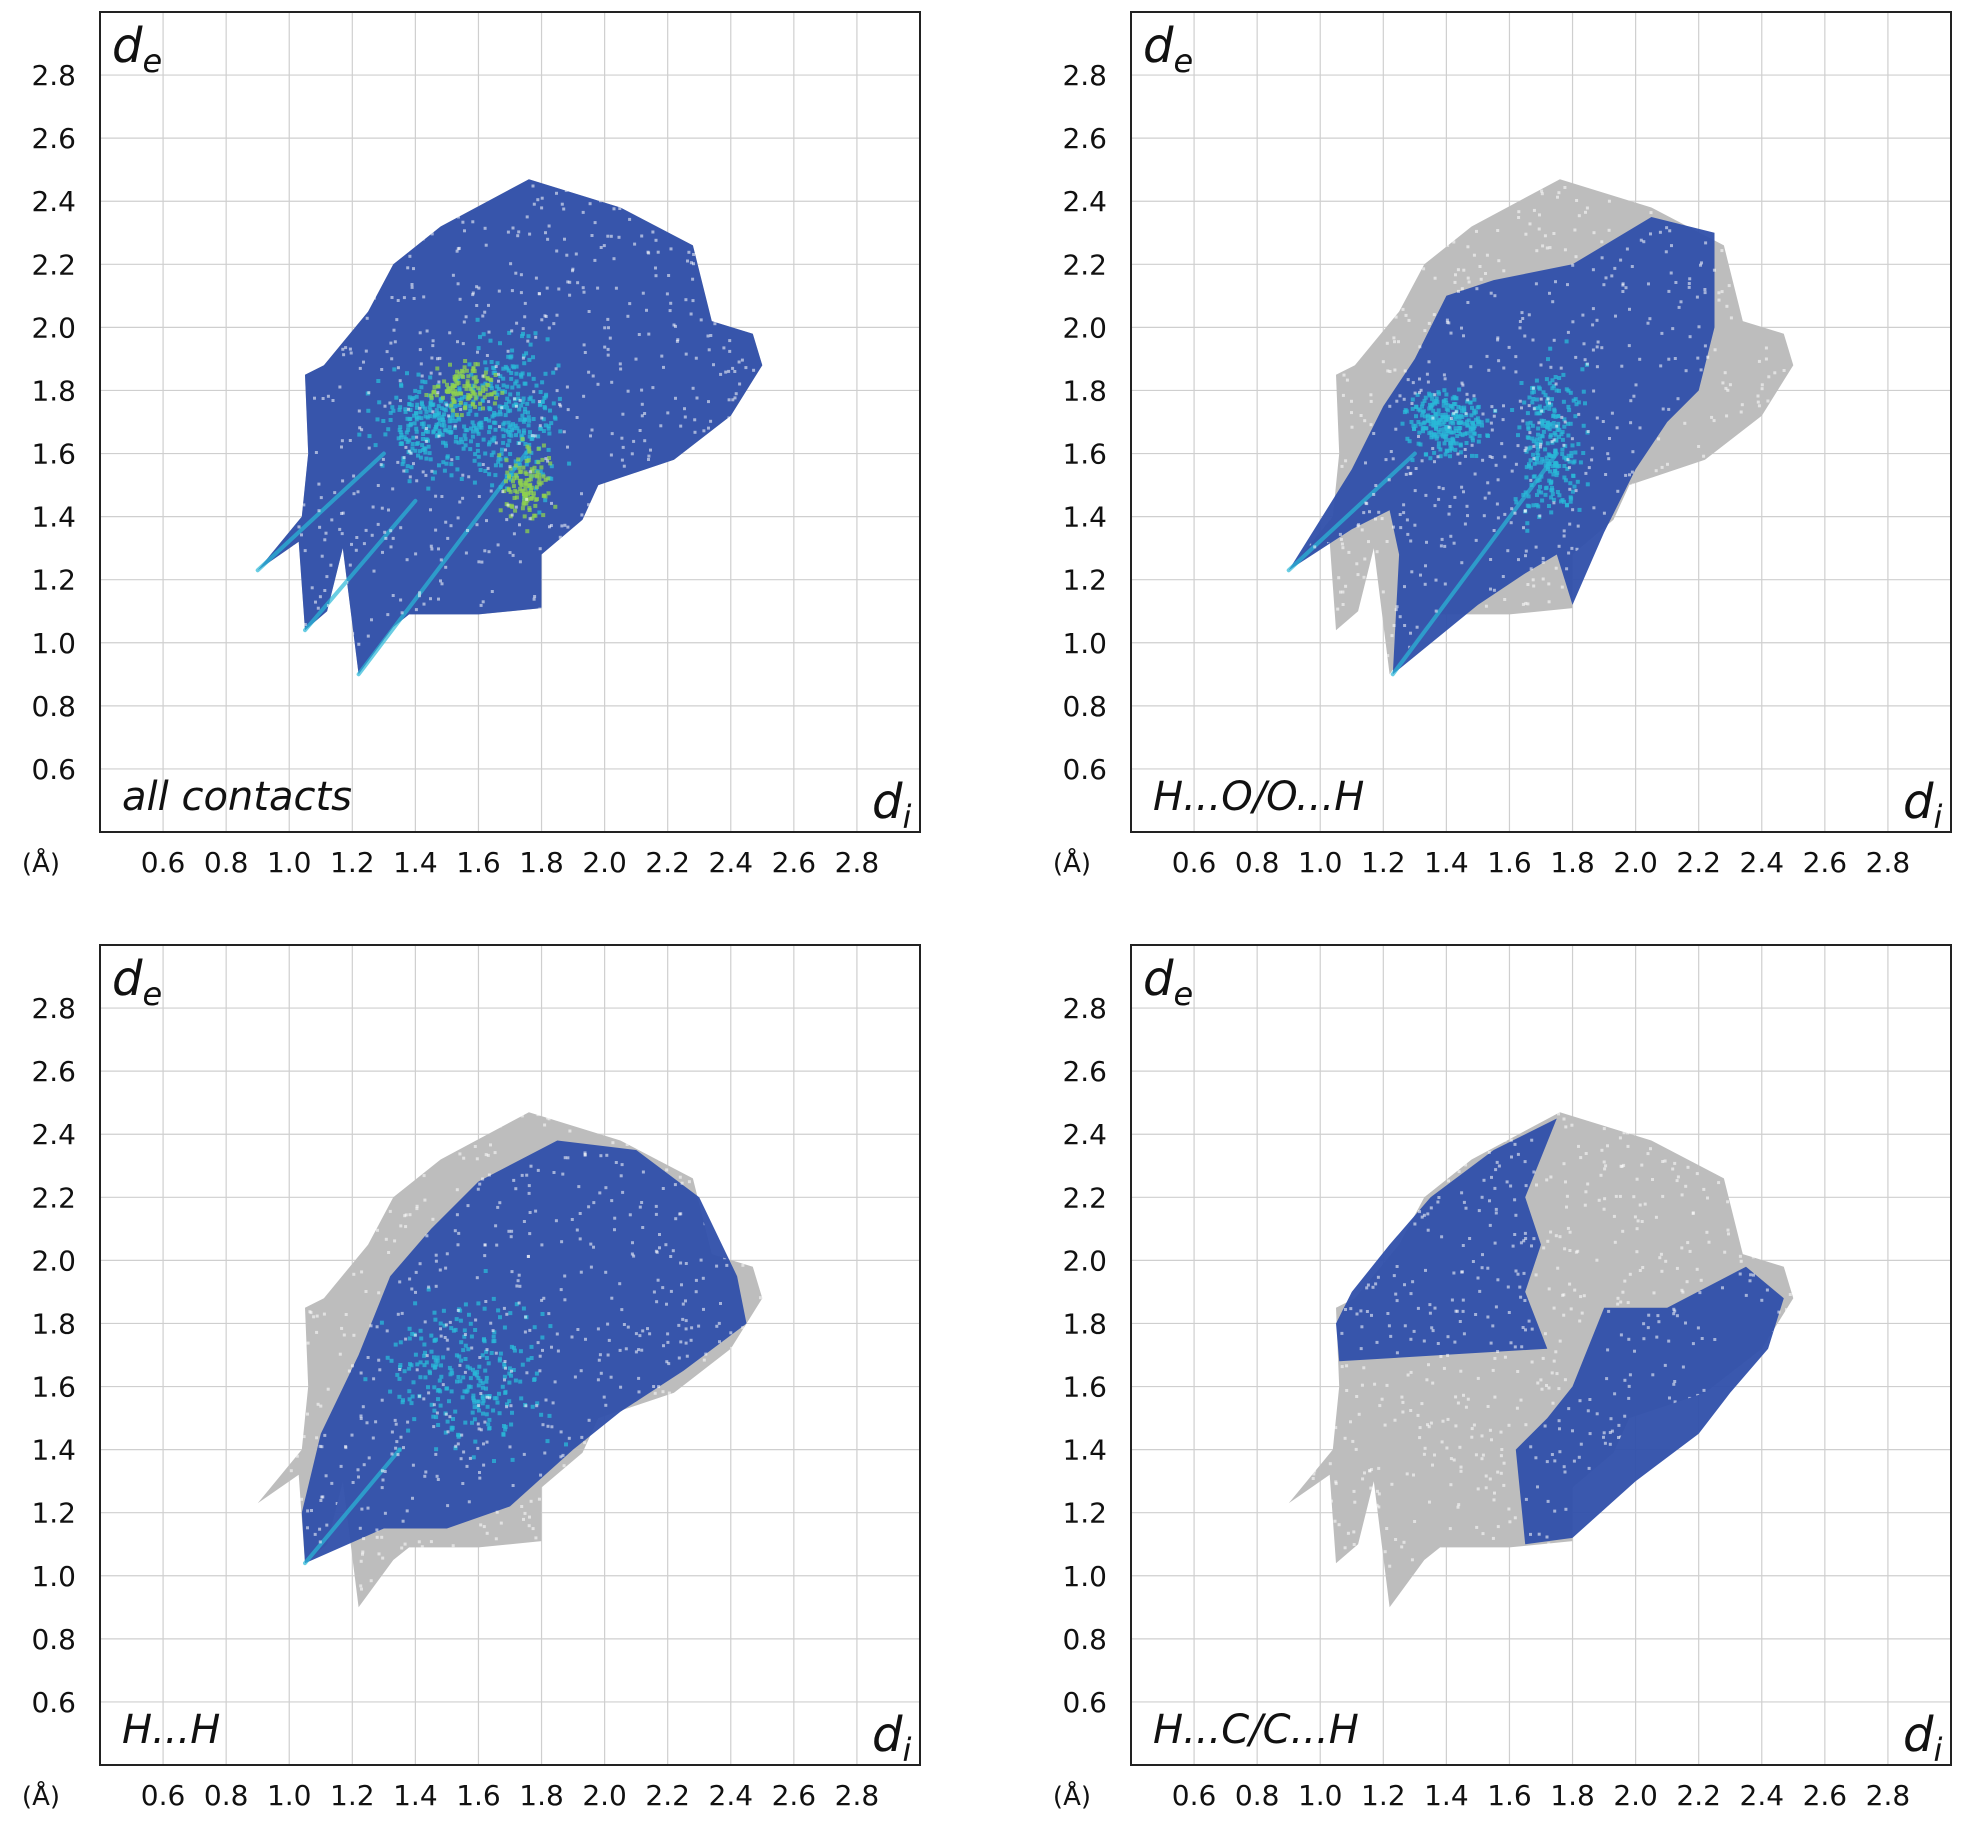 The height and width of the screenshot is (1827, 1963). What do you see at coordinates (604, 862) in the screenshot?
I see `x-tick-label: 2.0` at bounding box center [604, 862].